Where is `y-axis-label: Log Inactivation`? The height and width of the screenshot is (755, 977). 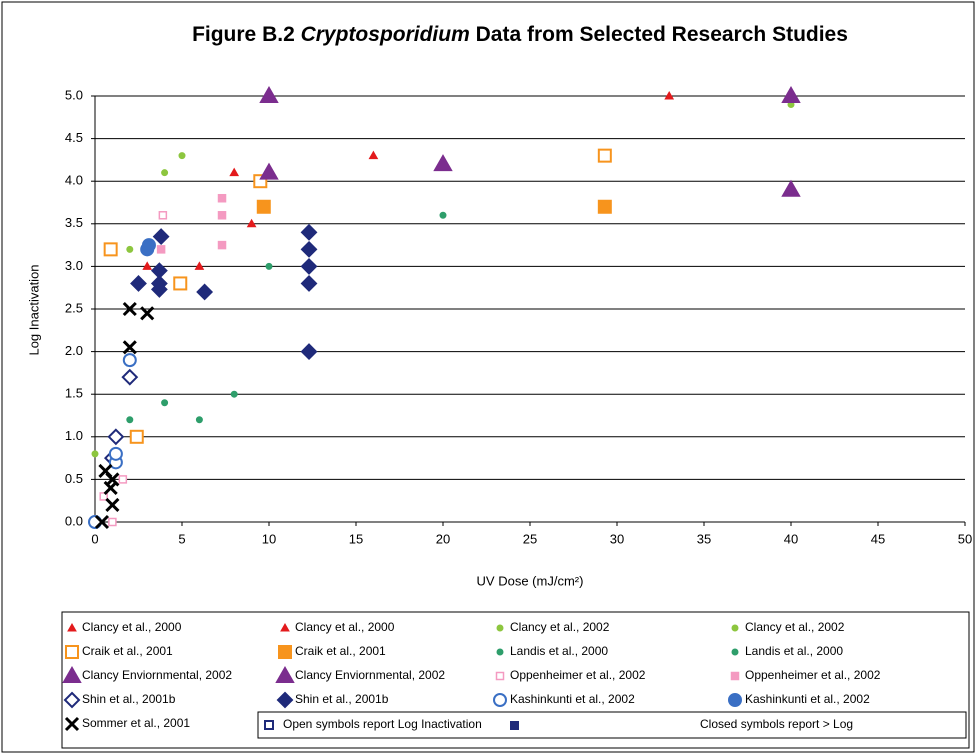
y-axis-label: Log Inactivation is located at coordinates (33, 309).